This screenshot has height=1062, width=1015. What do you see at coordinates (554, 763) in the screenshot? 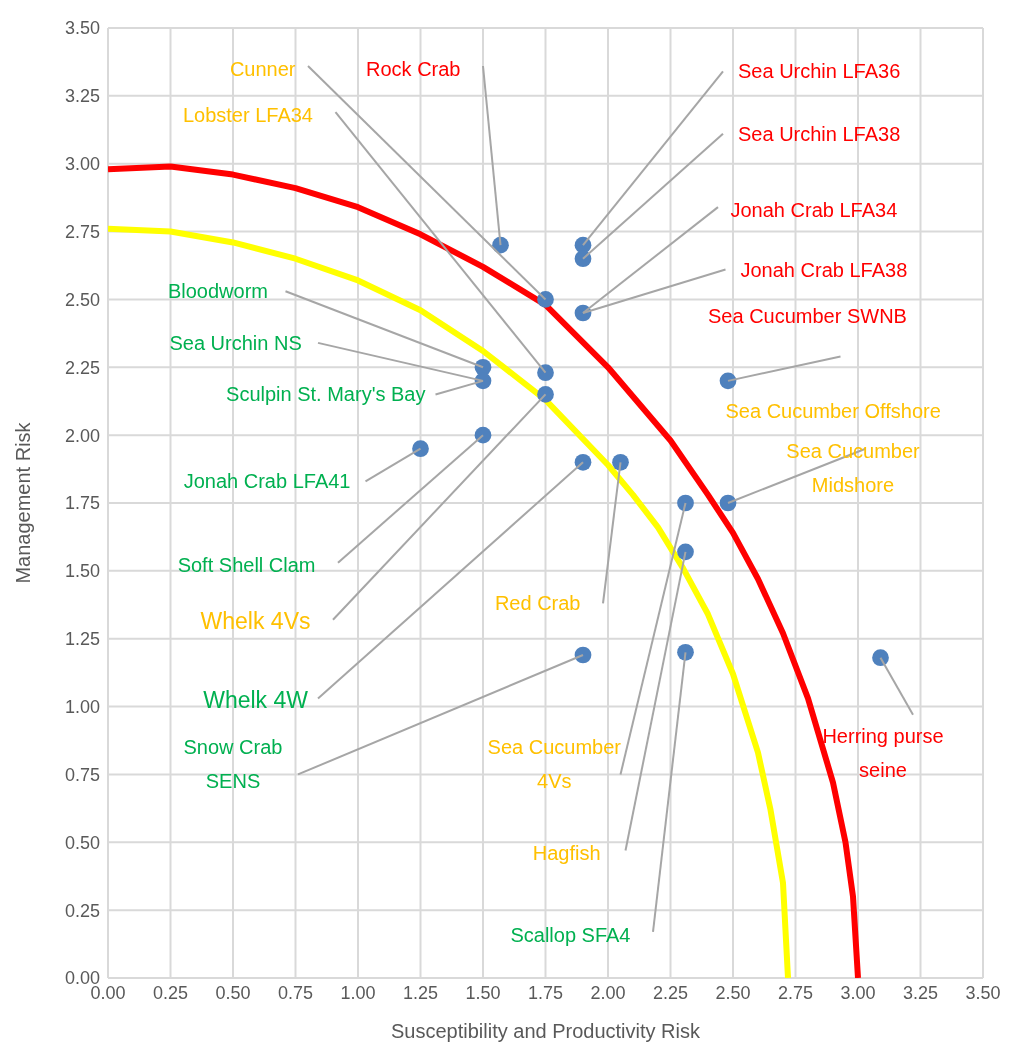
I see `annotation: Sea Cucumber 4Vs` at bounding box center [554, 763].